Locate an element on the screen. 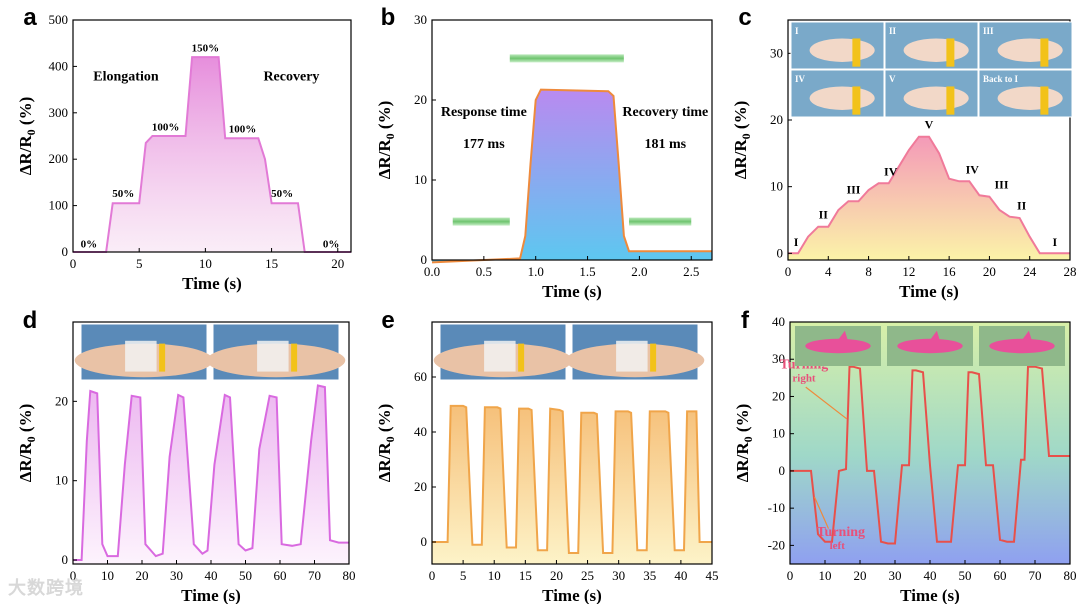 This screenshot has height=604, width=1080. y-tick-label: 60 is located at coordinates (420, 376).